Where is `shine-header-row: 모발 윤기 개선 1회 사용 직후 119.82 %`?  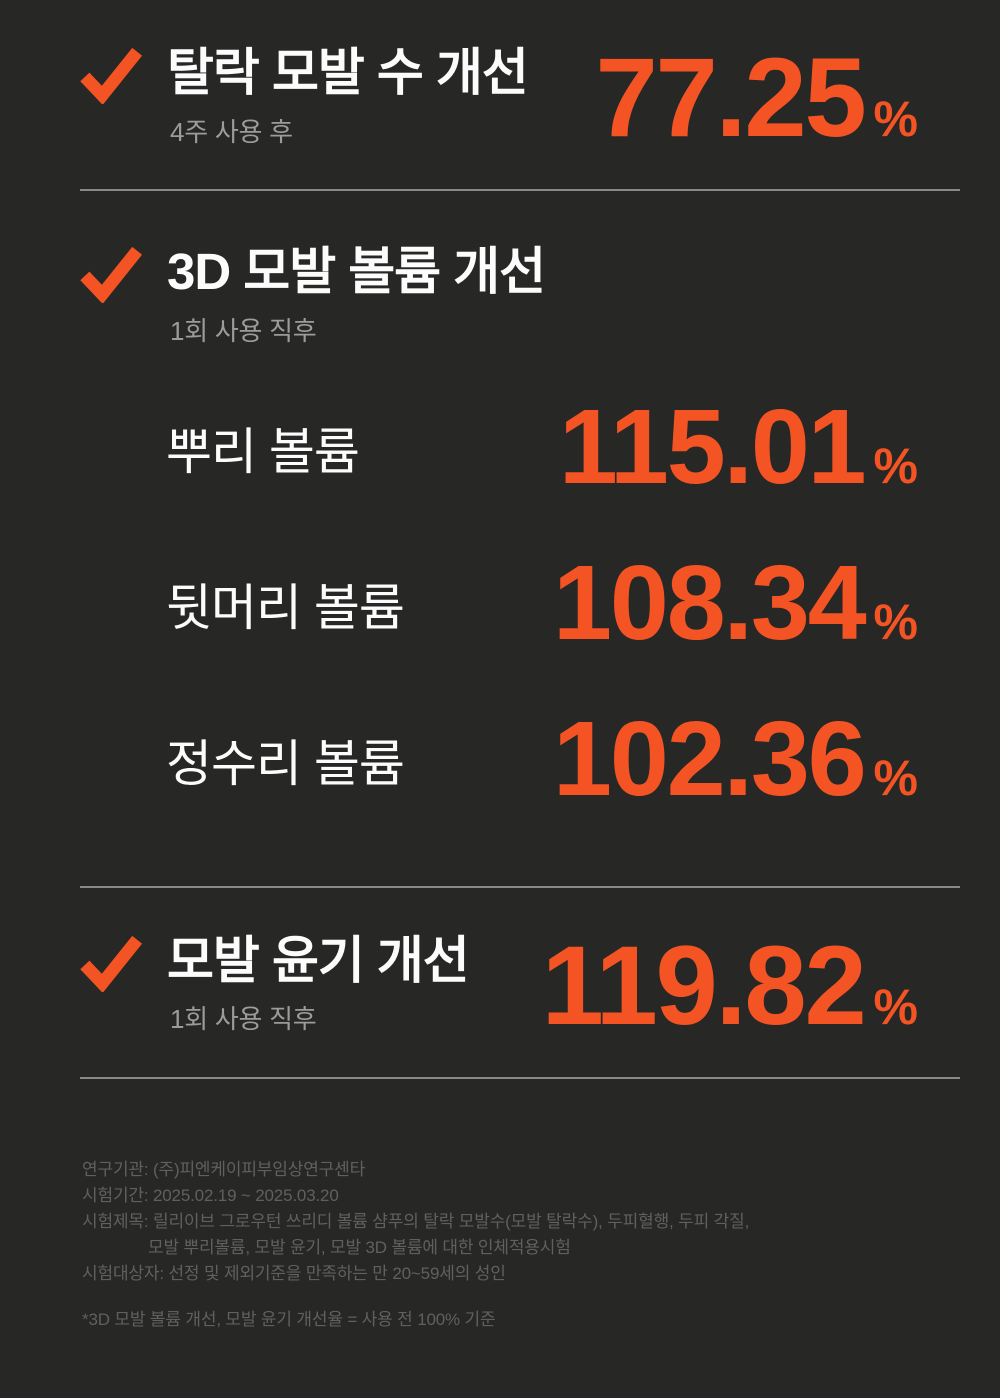
shine-header-row: 모발 윤기 개선 1회 사용 직후 119.82 % is located at coordinates (520, 985).